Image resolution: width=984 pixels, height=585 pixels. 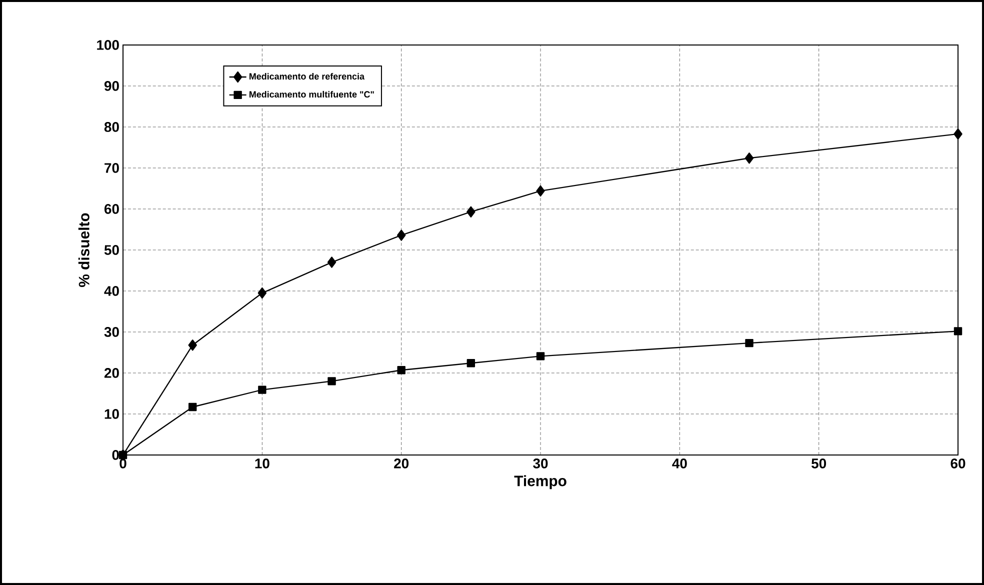 What do you see at coordinates (262, 463) in the screenshot?
I see `x-tick-label: 10` at bounding box center [262, 463].